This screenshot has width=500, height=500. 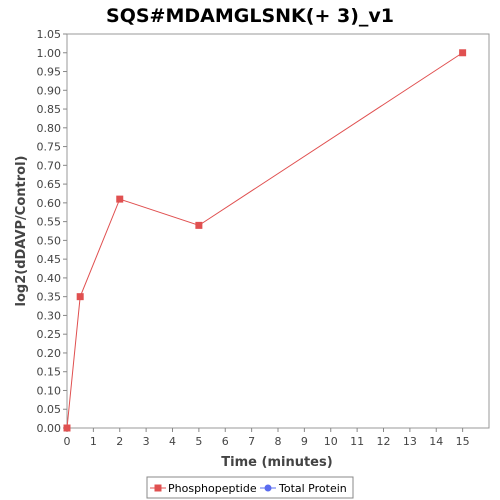 I want to click on legend: Phosphopeptide Total Protein, so click(x=250, y=487).